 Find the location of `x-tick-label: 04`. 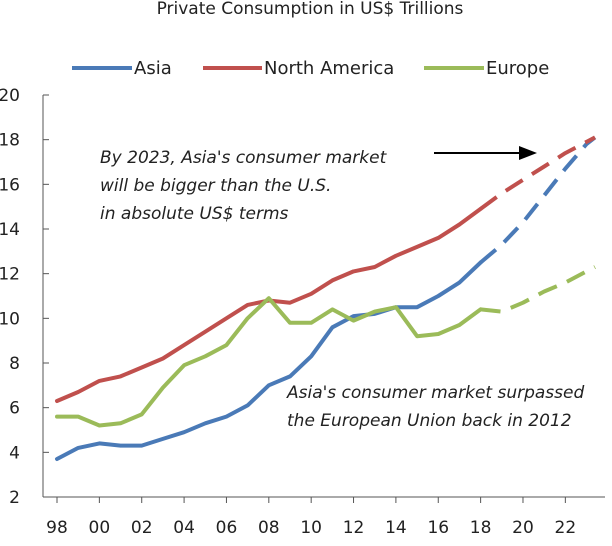

x-tick-label: 04 is located at coordinates (184, 528).